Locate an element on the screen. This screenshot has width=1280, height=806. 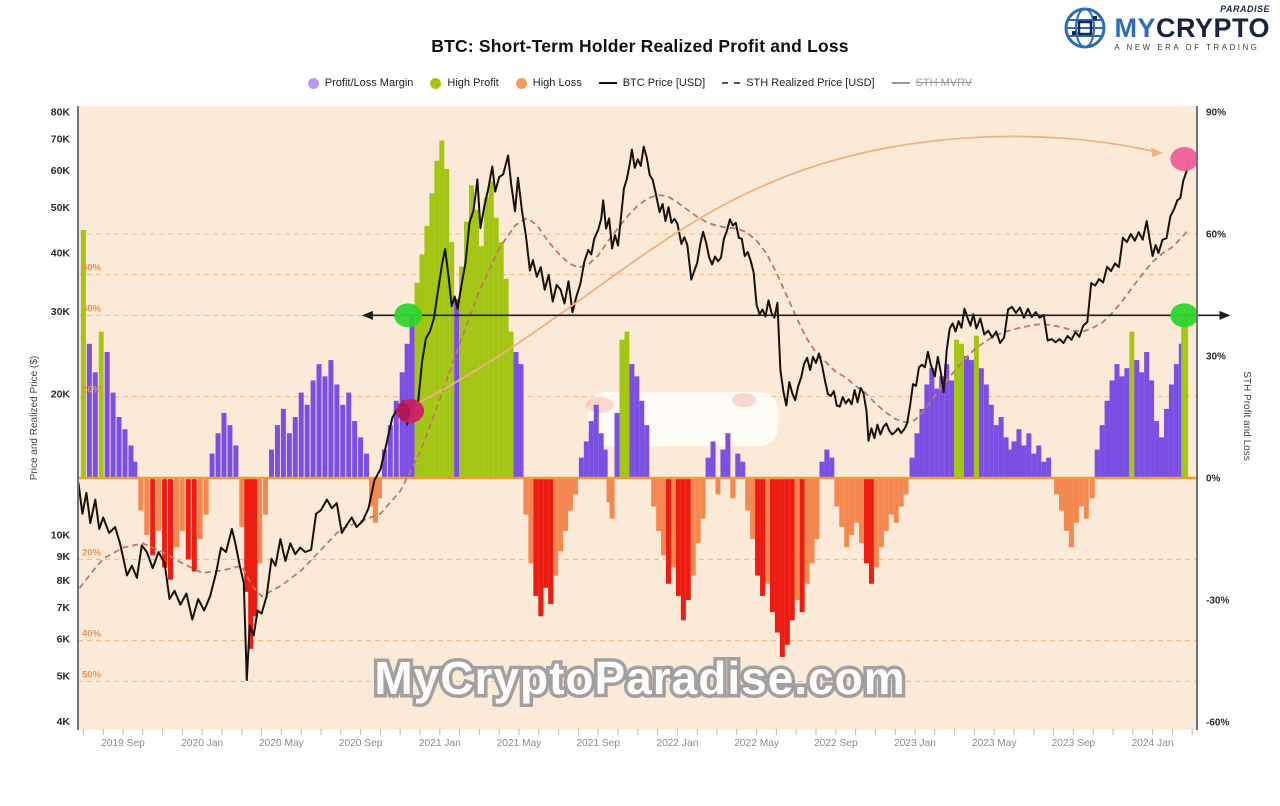
x-axis-tick-2020-Jan: 2020 Jan is located at coordinates (202, 743).